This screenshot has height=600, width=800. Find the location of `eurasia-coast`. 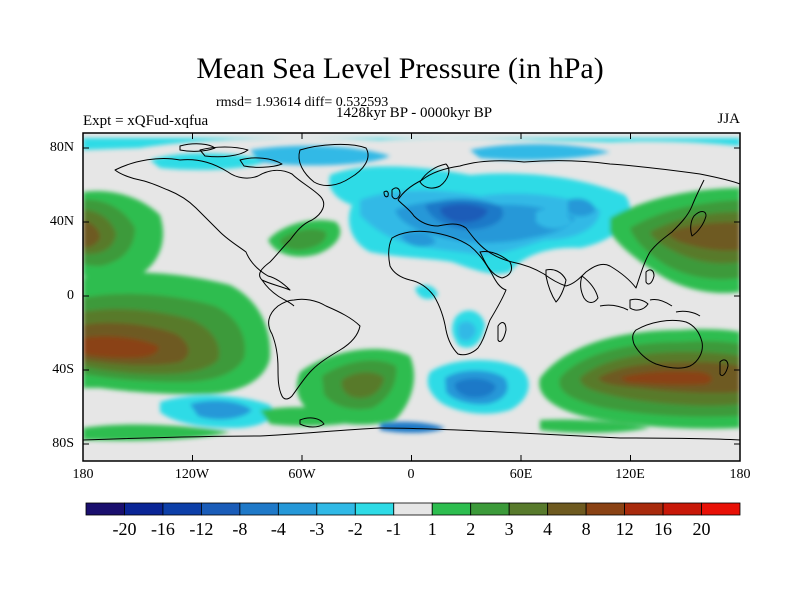

eurasia-coast is located at coordinates (568, 224).